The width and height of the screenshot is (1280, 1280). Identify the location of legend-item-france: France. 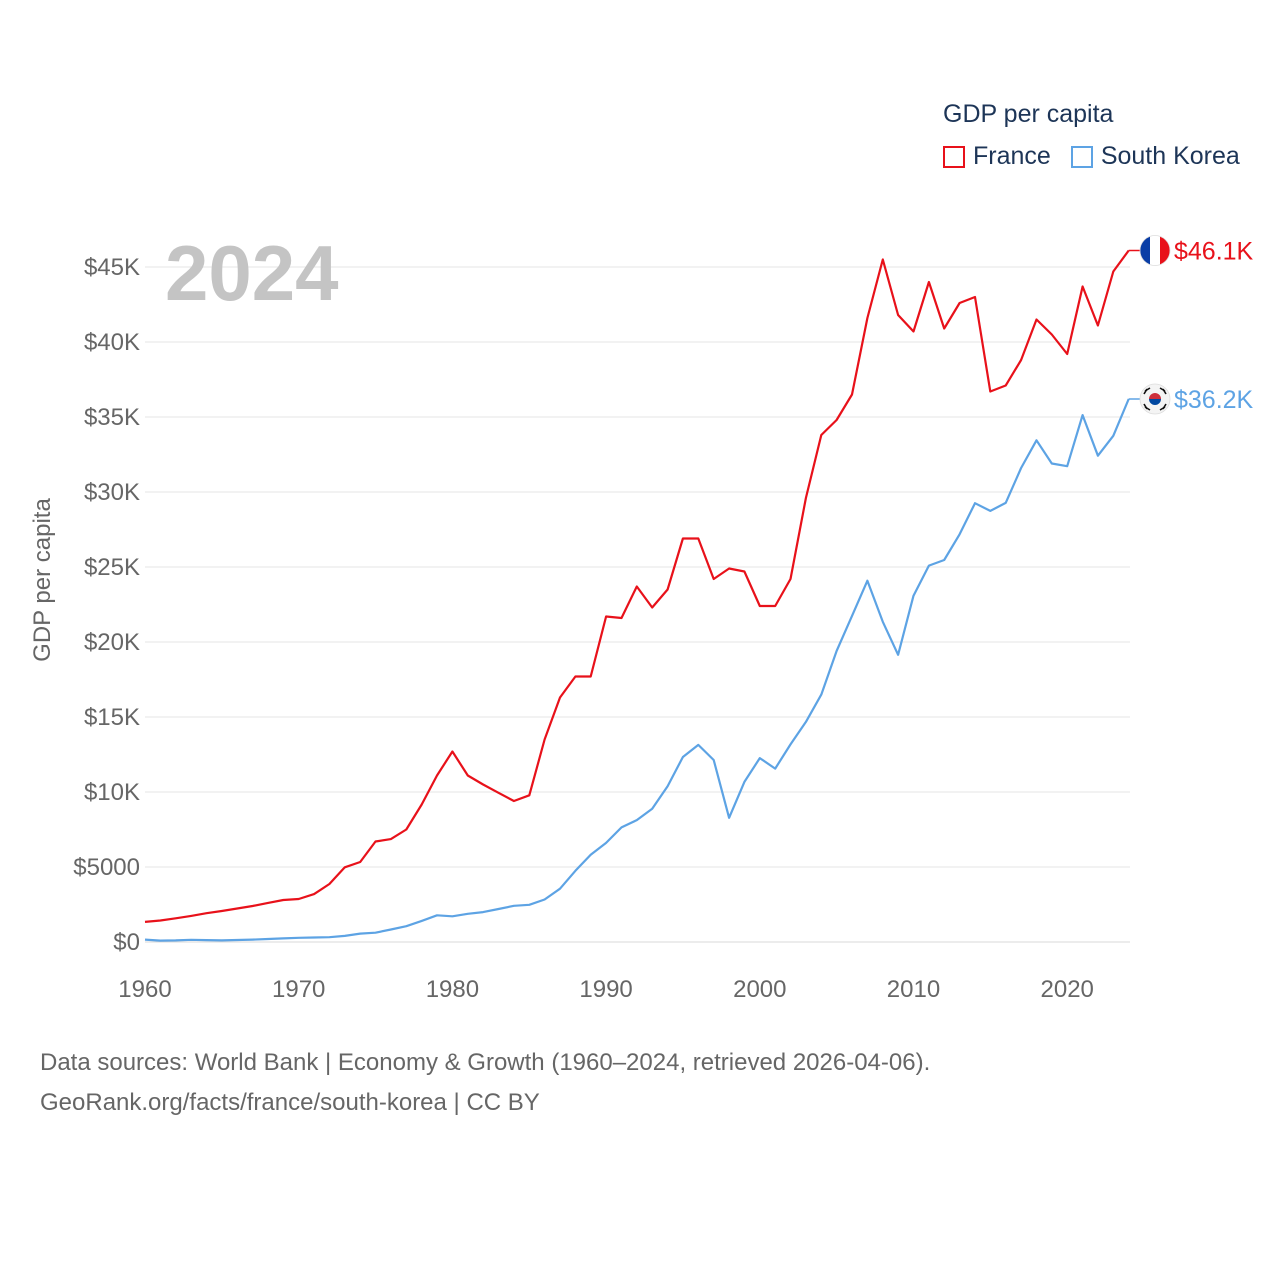
(997, 156).